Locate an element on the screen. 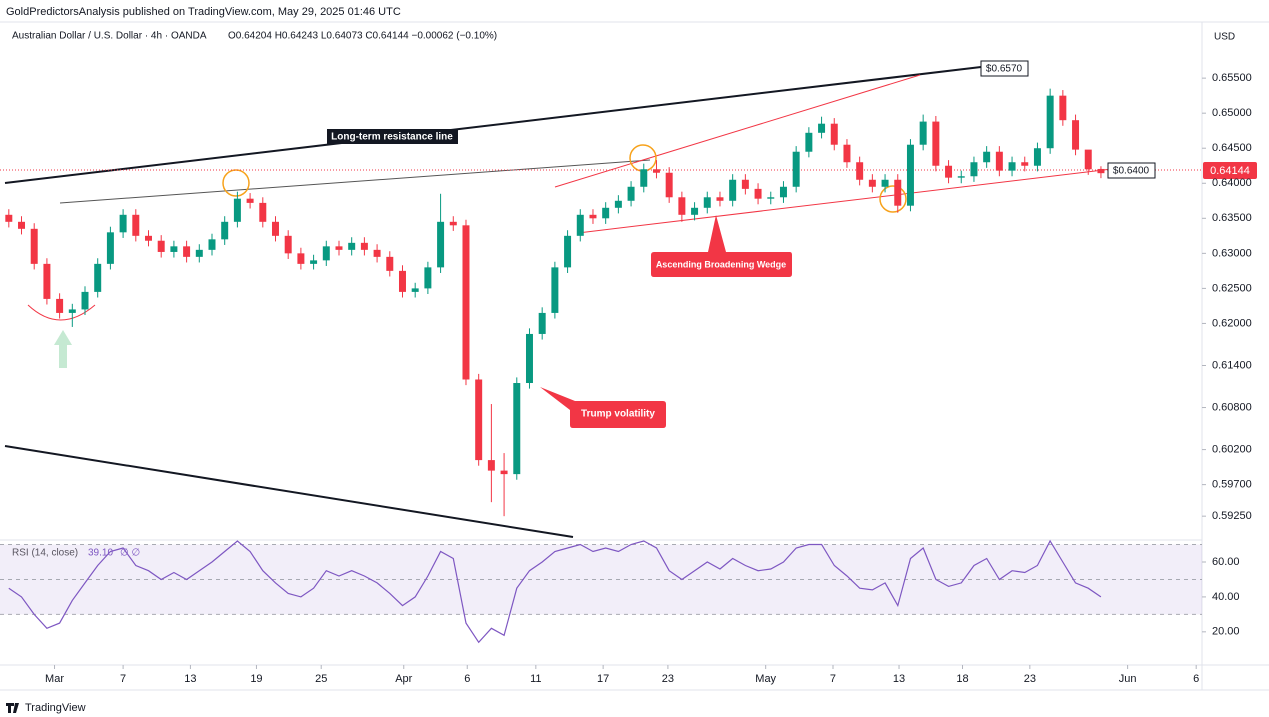 The height and width of the screenshot is (717, 1269). support-line is located at coordinates (289, 491).